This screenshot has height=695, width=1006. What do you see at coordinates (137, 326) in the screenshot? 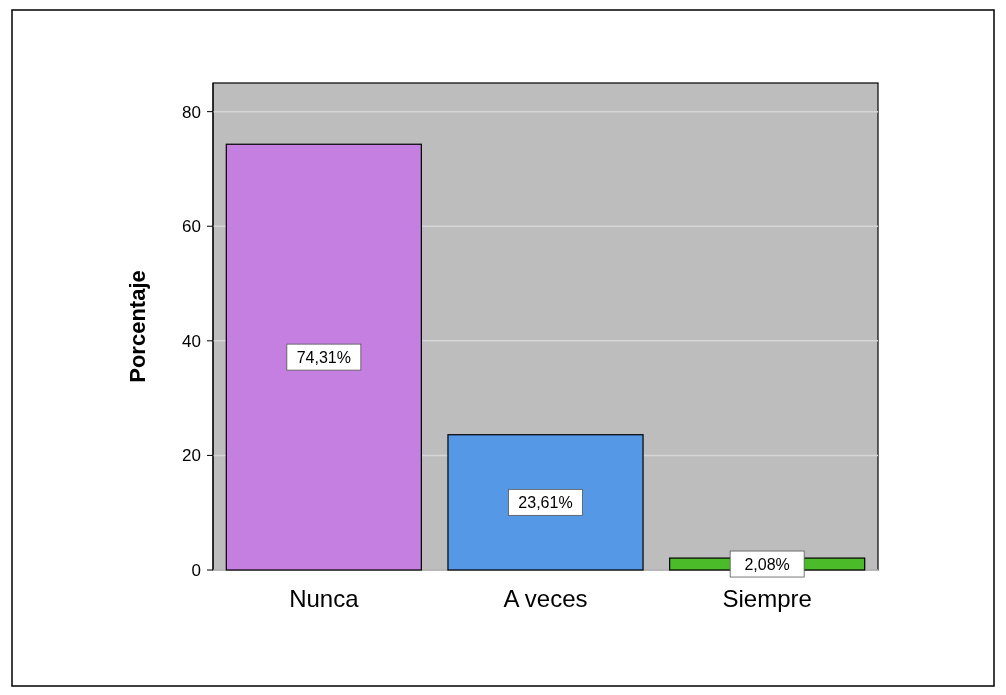
I see `y-axis-title: Porcentaje` at bounding box center [137, 326].